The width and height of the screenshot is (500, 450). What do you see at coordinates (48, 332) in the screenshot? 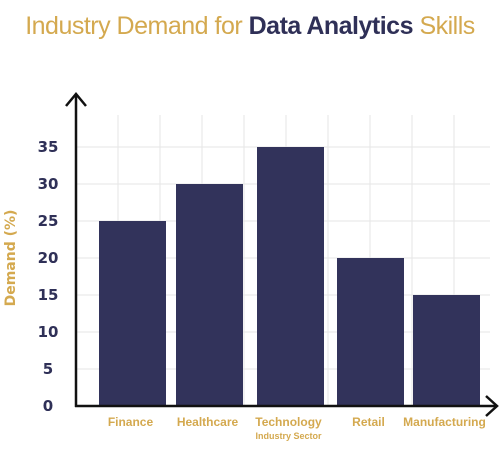
I see `y-tick-label: 10` at bounding box center [48, 332].